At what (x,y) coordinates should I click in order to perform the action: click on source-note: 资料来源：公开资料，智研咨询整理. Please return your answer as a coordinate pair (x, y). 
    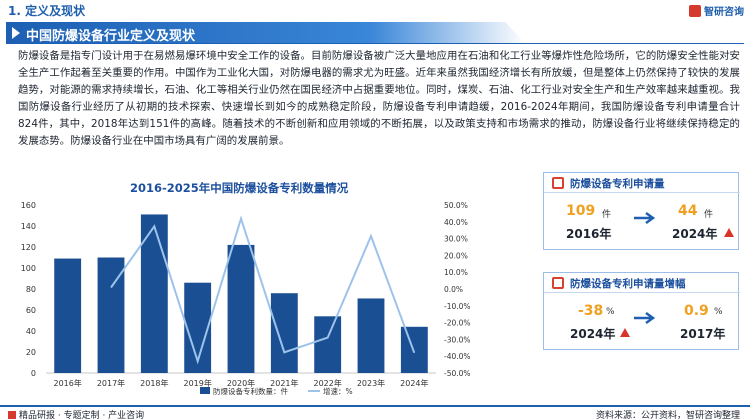
    Looking at the image, I should click on (667, 415).